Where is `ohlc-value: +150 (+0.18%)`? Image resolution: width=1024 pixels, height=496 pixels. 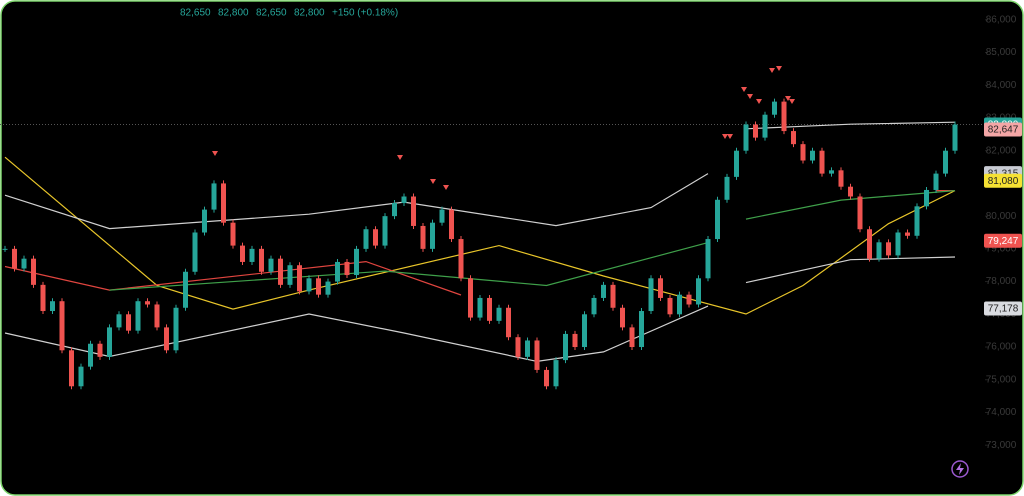
ohlc-value: +150 (+0.18%) is located at coordinates (365, 13).